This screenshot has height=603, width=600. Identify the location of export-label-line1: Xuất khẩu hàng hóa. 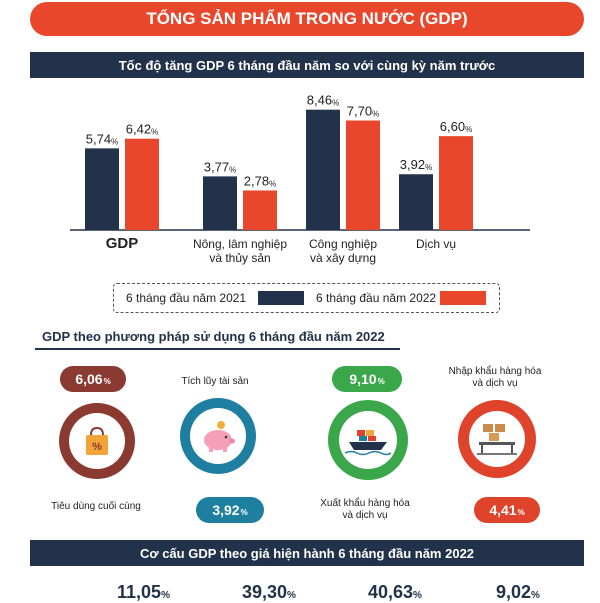
(365, 503).